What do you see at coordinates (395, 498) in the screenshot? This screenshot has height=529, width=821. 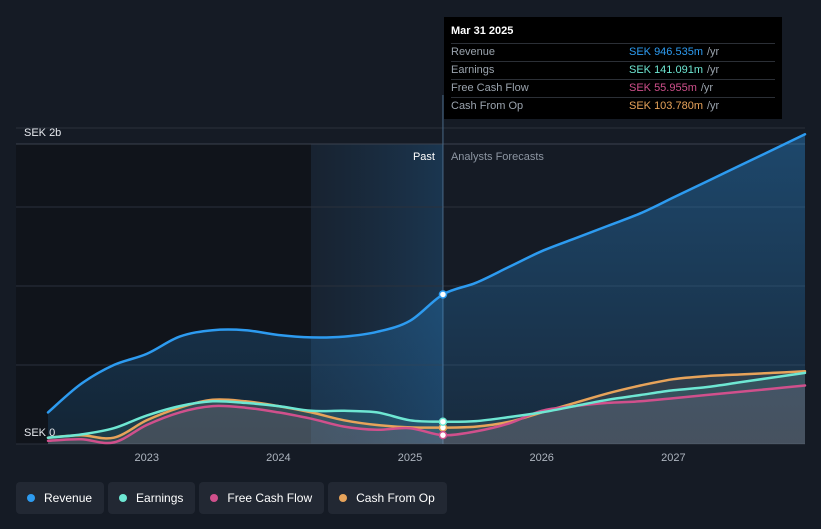 I see `legend-label: Cash From Op` at bounding box center [395, 498].